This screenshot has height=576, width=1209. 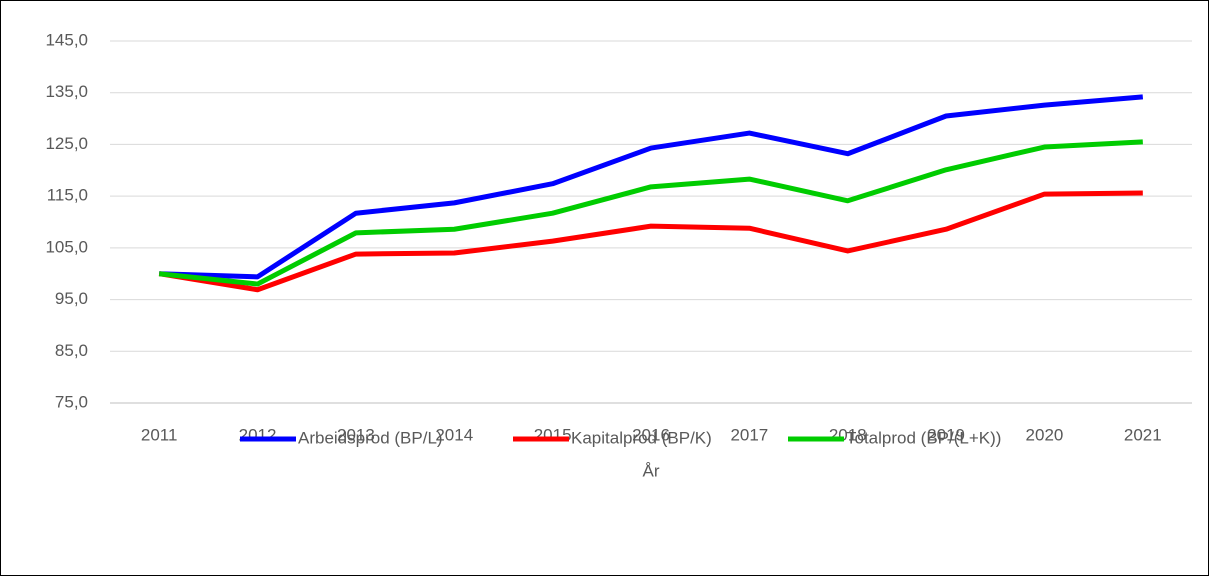 What do you see at coordinates (1045, 434) in the screenshot?
I see `x-tick-label: 2020` at bounding box center [1045, 434].